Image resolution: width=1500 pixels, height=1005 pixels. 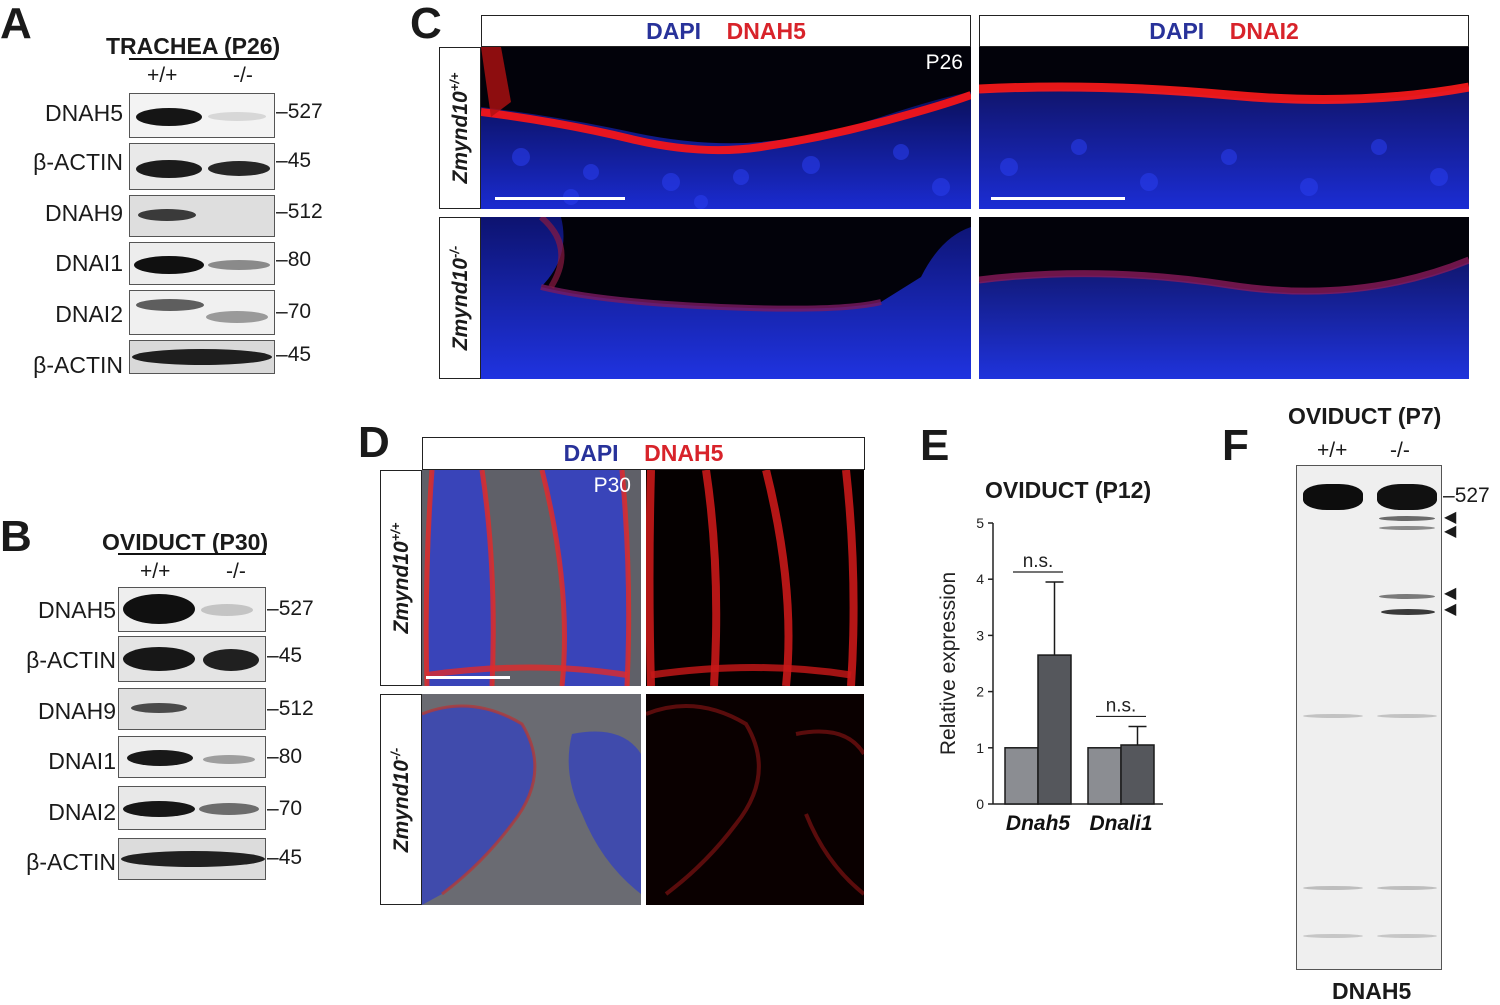 I want to click on panel-a-row-label: β-ACTIN, so click(x=78, y=162).